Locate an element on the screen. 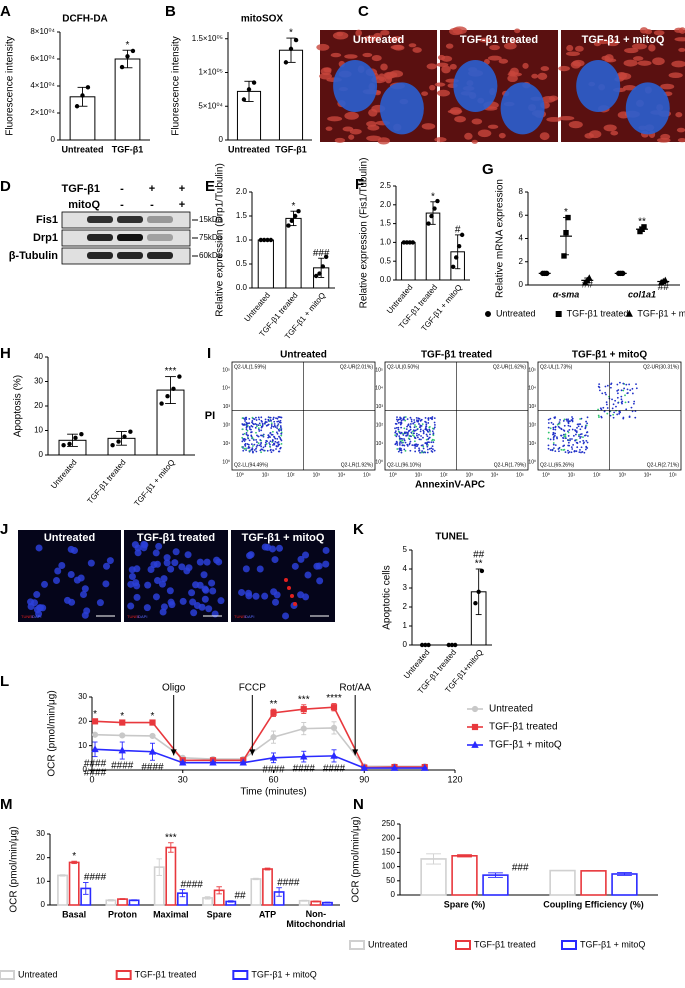 Image resolution: width=685 pixels, height=988 pixels. y-tick-label: 1.5 is located at coordinates (386, 223).